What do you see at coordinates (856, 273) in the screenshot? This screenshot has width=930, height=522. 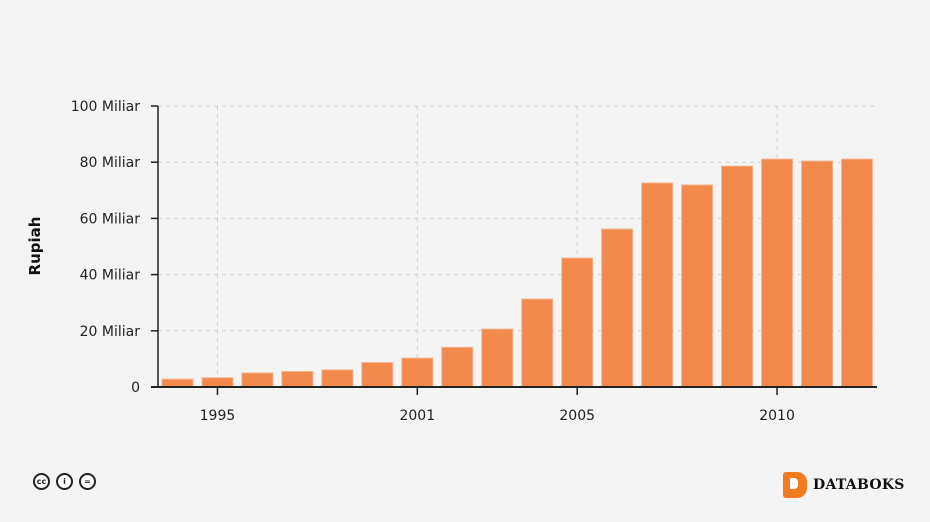 I see `bar-2012` at bounding box center [856, 273].